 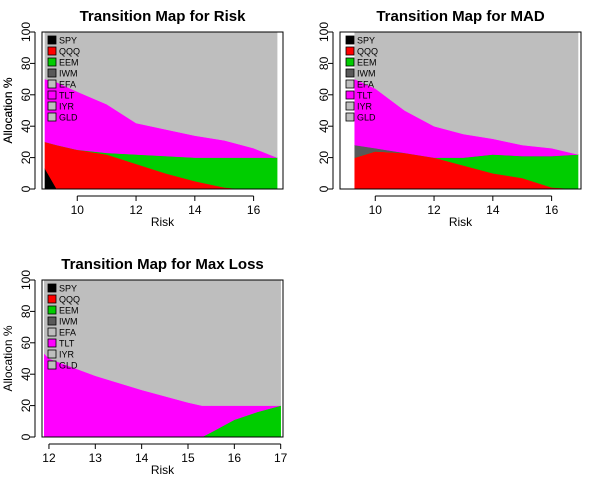 What do you see at coordinates (162, 264) in the screenshot?
I see `chart-title: Transition Map for Max Loss` at bounding box center [162, 264].